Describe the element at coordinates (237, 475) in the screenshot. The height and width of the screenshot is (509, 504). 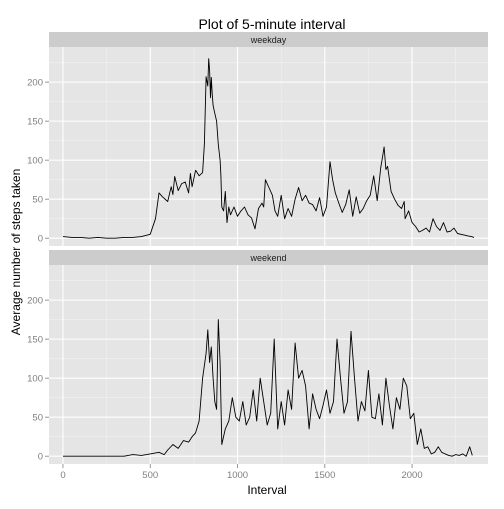
I see `x-tick-label: 1000` at that location.